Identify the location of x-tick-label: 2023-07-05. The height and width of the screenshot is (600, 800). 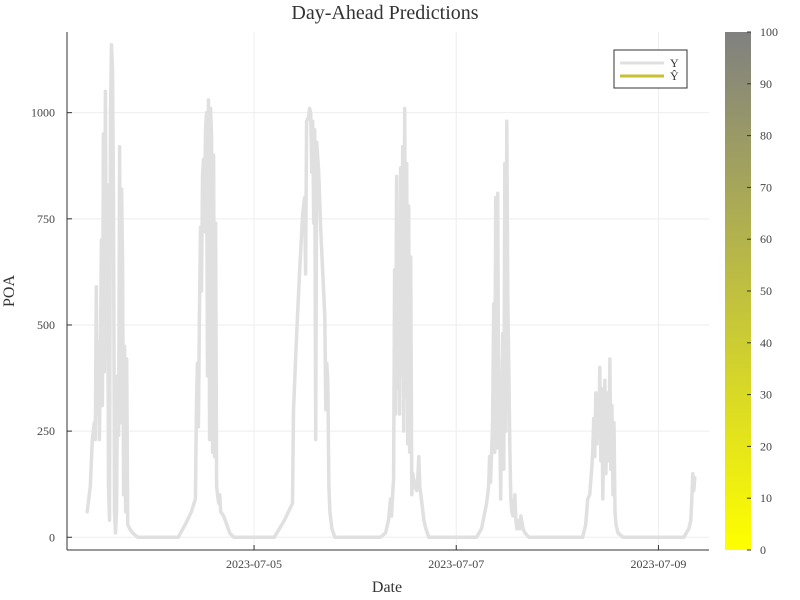
(254, 564).